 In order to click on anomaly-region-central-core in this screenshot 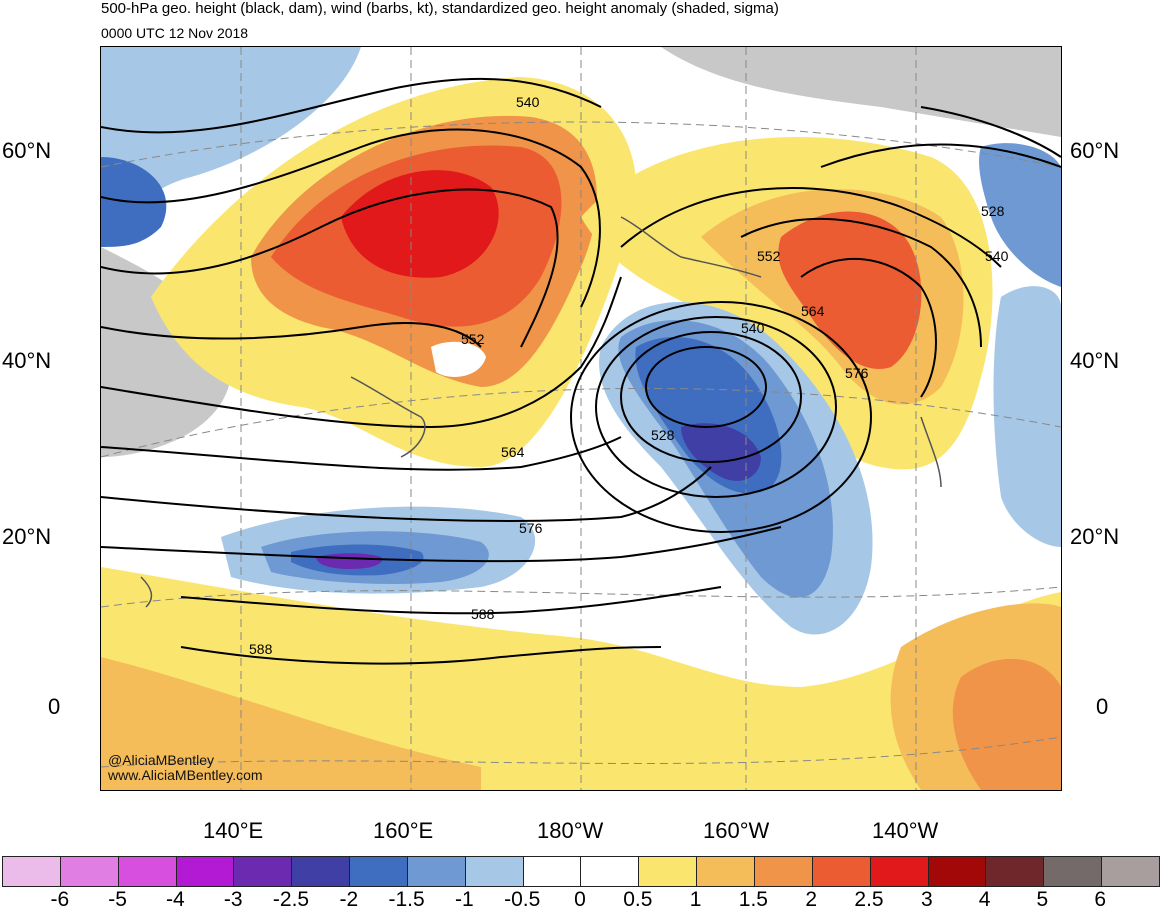, I will do `click(721, 452)`.